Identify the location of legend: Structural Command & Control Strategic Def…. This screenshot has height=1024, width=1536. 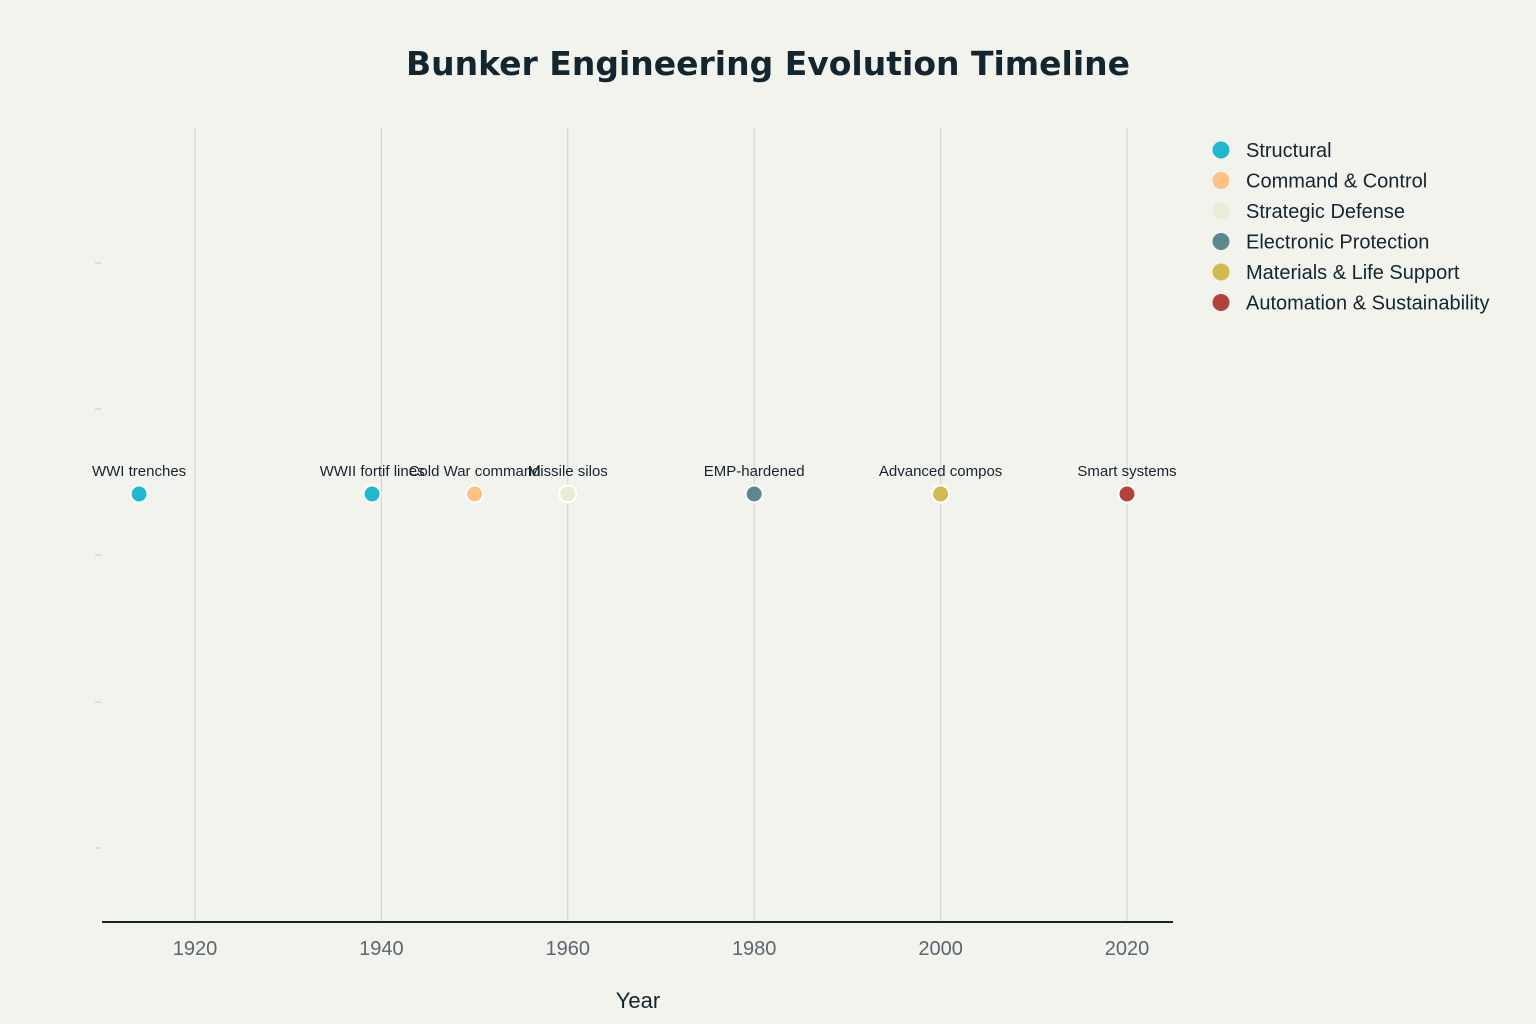
(1350, 227).